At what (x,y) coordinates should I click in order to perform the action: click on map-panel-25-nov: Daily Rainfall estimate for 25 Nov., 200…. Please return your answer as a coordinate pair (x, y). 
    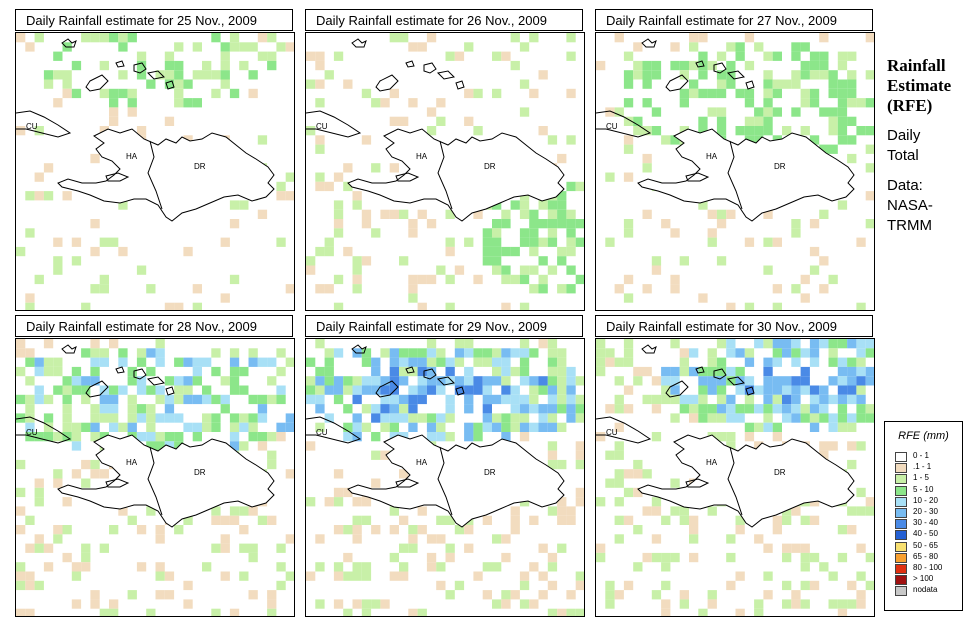
    Looking at the image, I should click on (155, 160).